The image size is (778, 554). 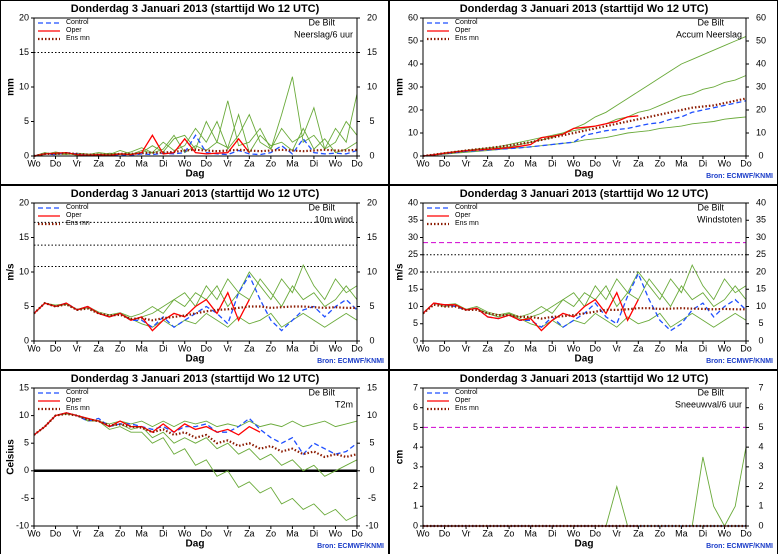 What do you see at coordinates (761, 220) in the screenshot?
I see `y2-tick-label: 35` at bounding box center [761, 220].